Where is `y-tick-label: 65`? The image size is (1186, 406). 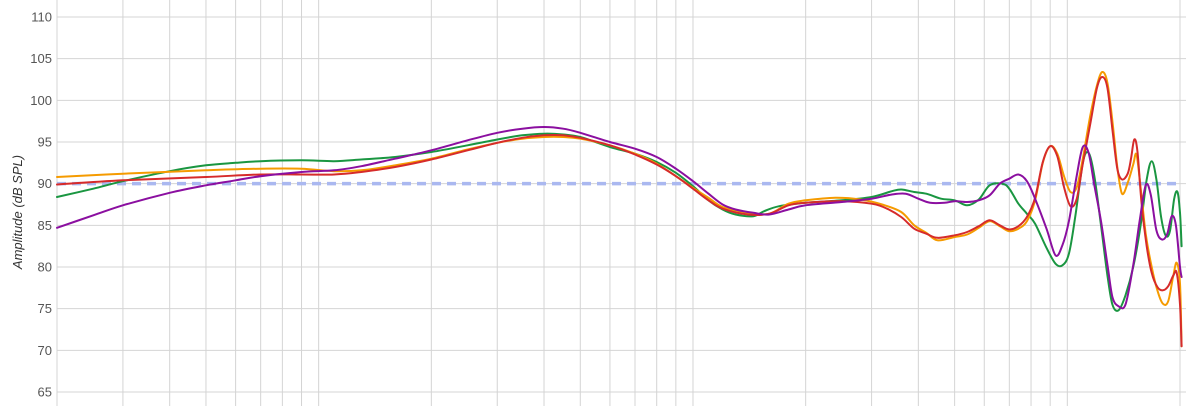
y-tick-label: 65 is located at coordinates (45, 392).